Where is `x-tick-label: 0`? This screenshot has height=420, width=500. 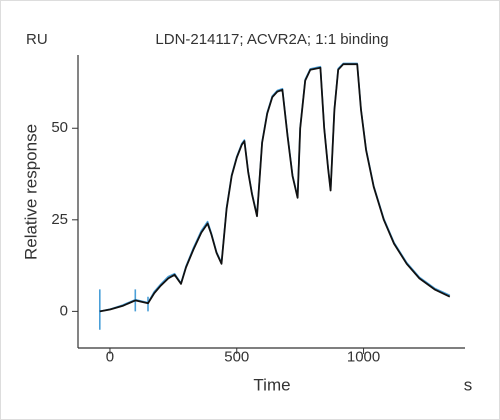 x-tick-label: 0 is located at coordinates (110, 356).